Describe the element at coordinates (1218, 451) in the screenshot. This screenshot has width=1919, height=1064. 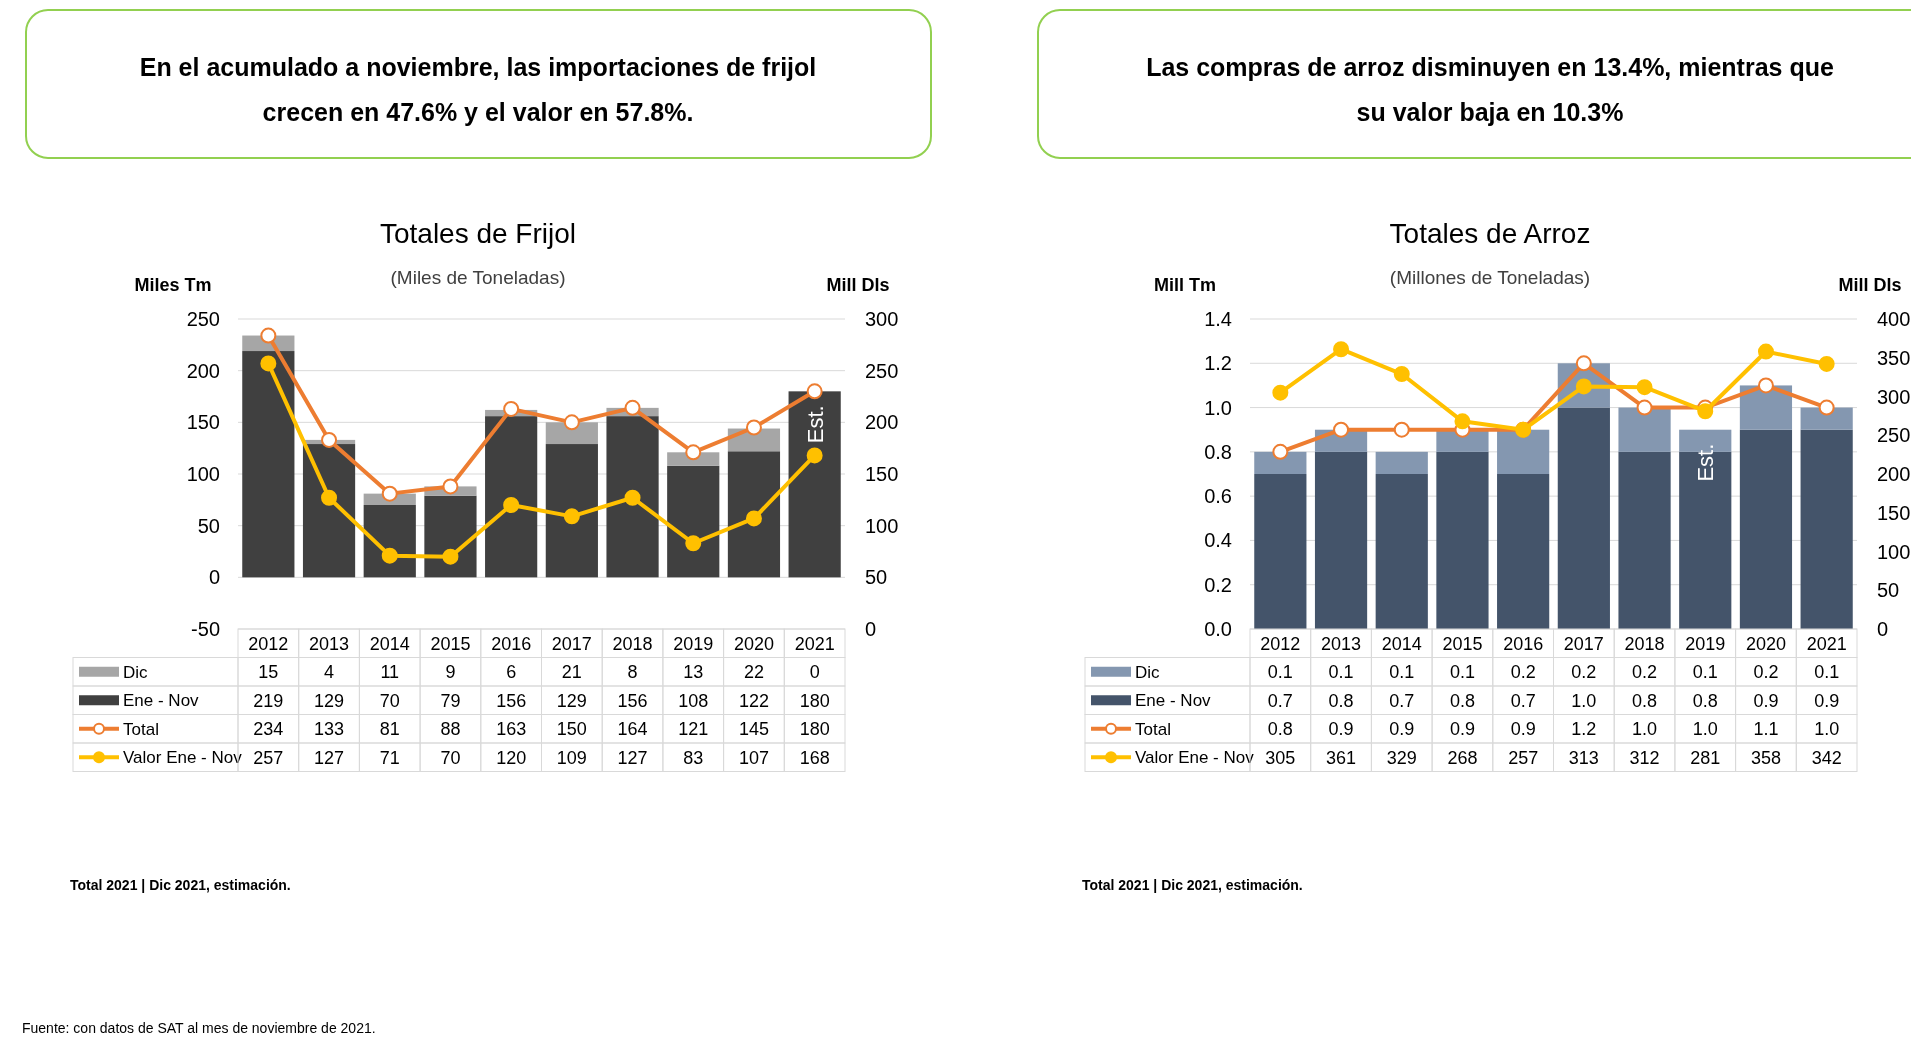
I see `y-tick-label: 0.8` at that location.